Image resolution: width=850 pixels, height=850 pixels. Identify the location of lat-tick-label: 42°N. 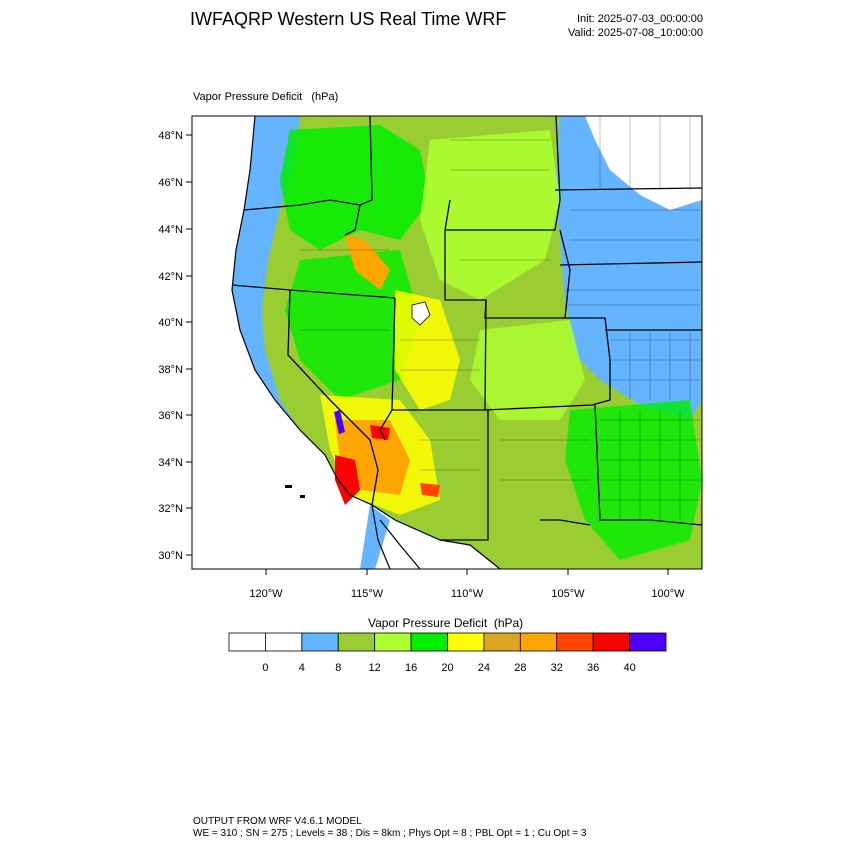
(170, 277).